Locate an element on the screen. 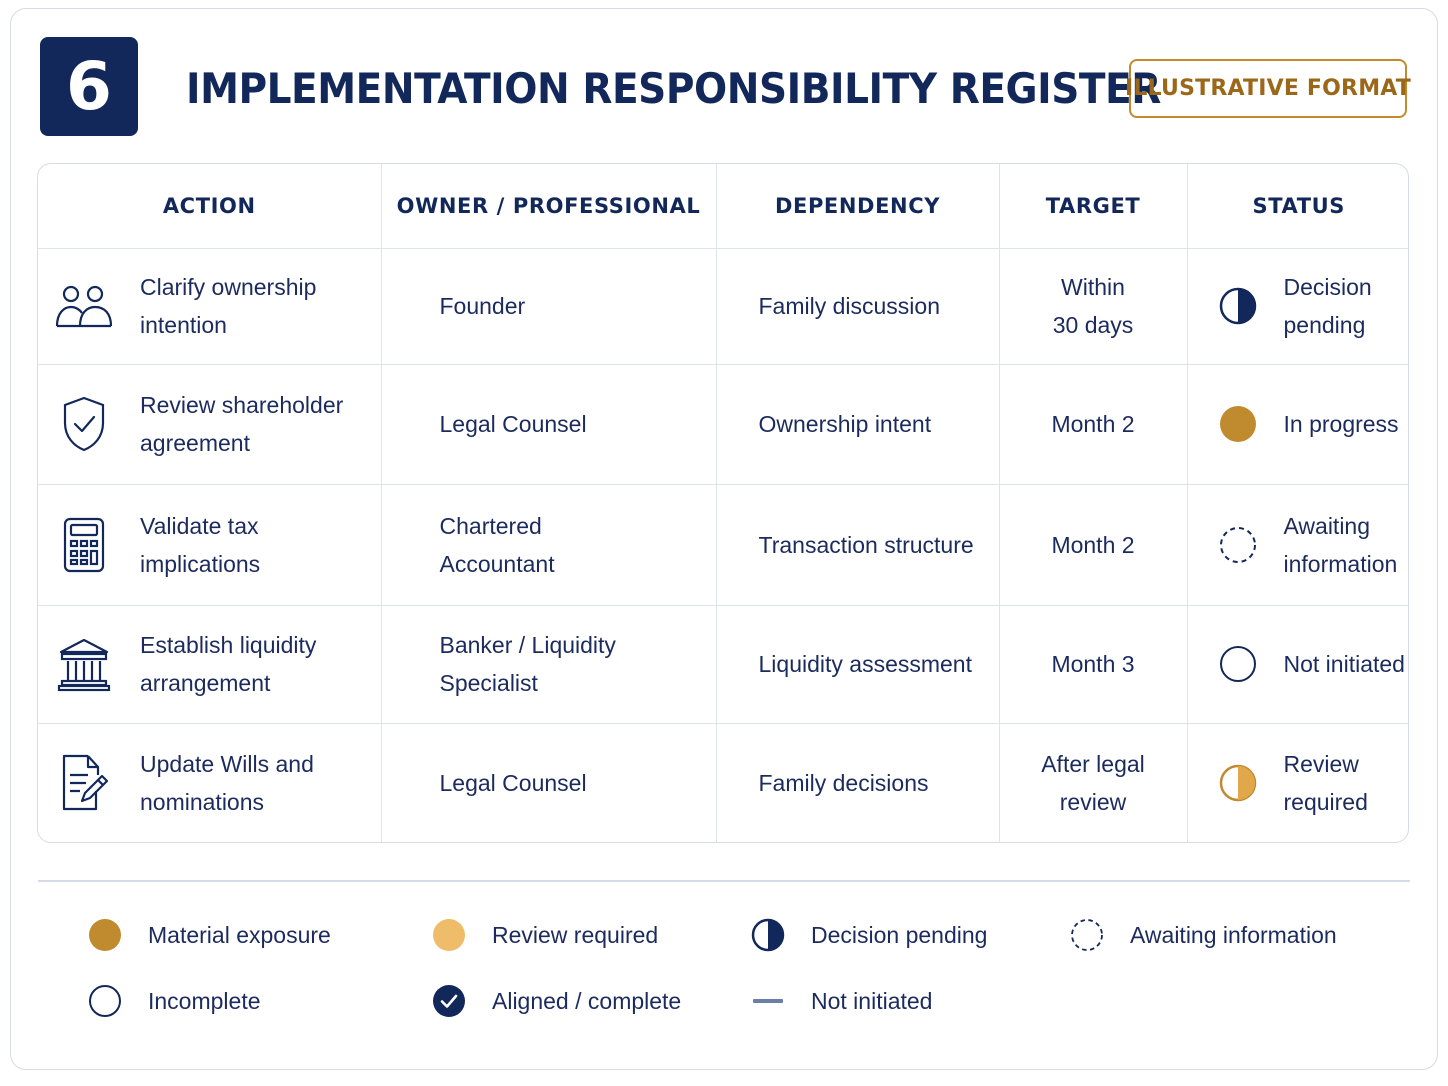  owner-line: Banker / Liquidity is located at coordinates (527, 645).